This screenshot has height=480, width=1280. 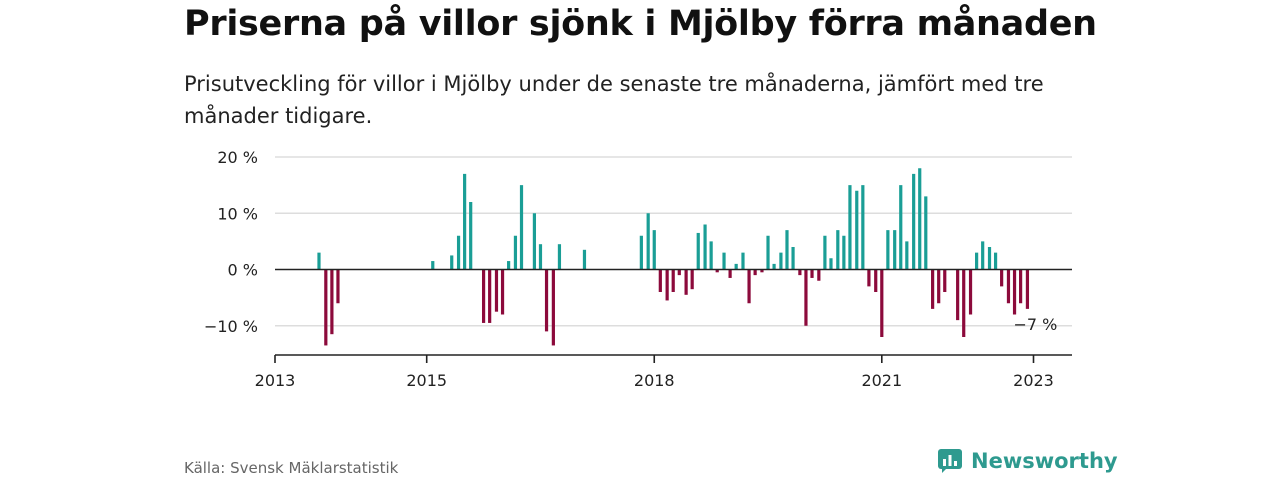 What do you see at coordinates (243, 270) in the screenshot?
I see `y-tick-label: 0 %` at bounding box center [243, 270].